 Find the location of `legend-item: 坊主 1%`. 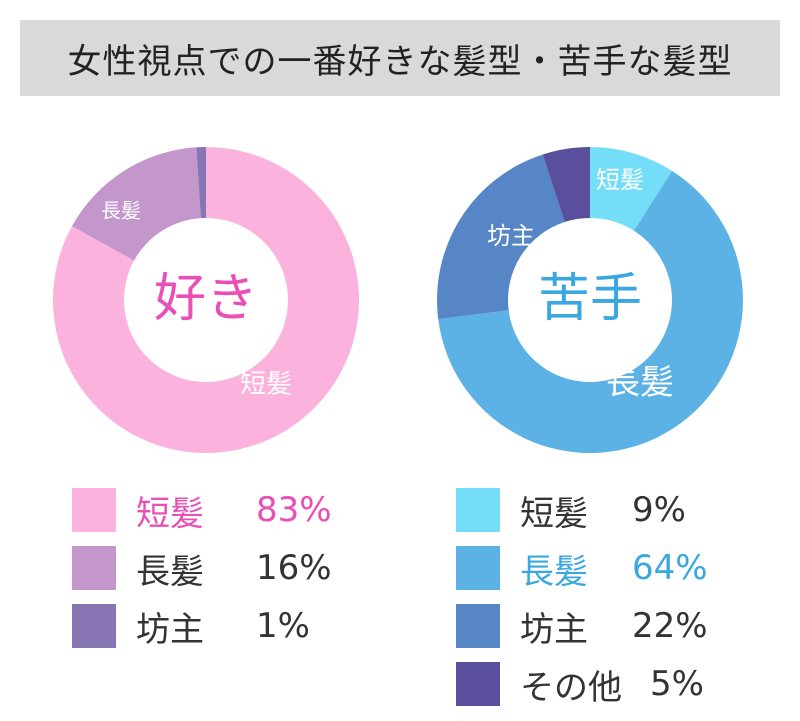

legend-item: 坊主 1% is located at coordinates (202, 626).